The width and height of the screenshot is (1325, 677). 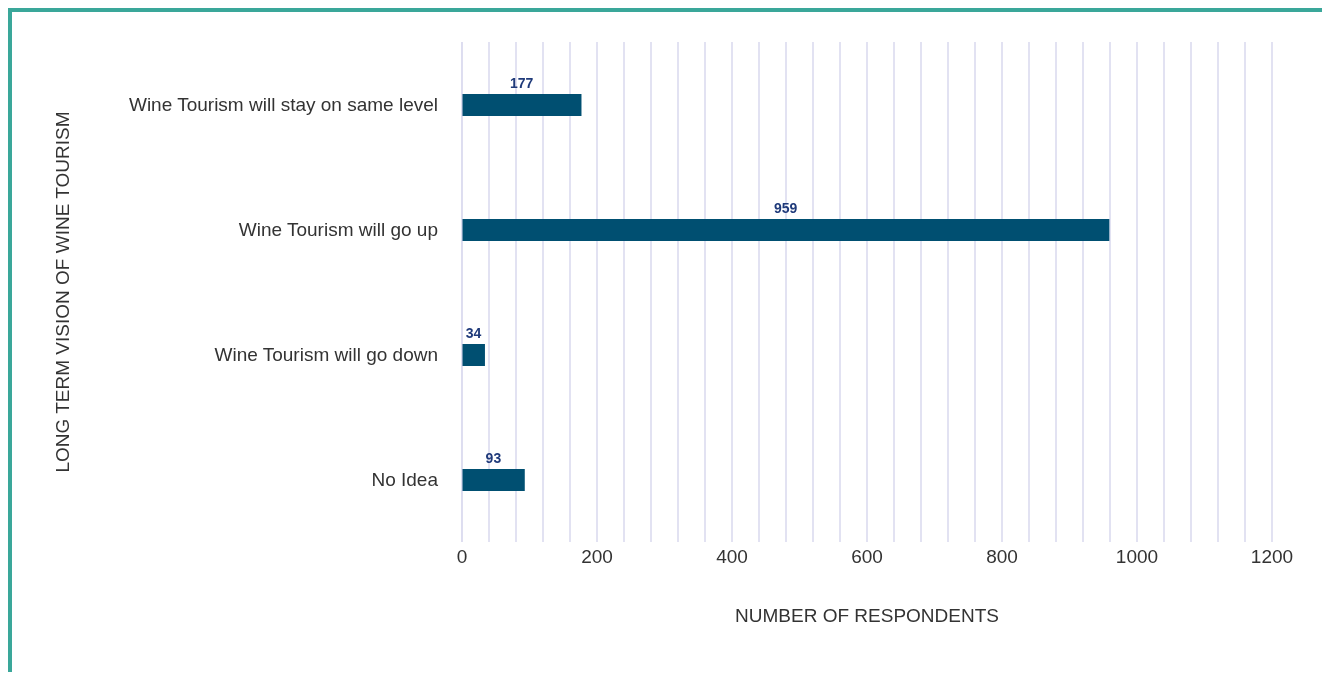 What do you see at coordinates (1137, 557) in the screenshot?
I see `x-tick-label: 1000` at bounding box center [1137, 557].